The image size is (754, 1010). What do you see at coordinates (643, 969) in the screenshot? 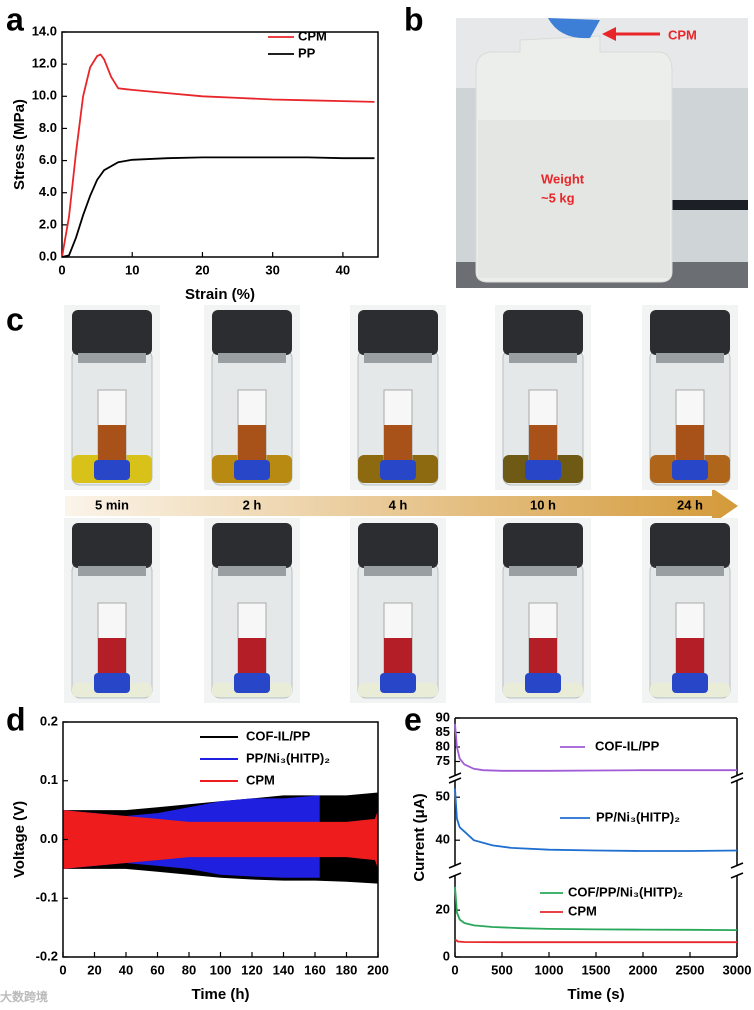
I see `x-tick-label: 2000` at bounding box center [643, 969].